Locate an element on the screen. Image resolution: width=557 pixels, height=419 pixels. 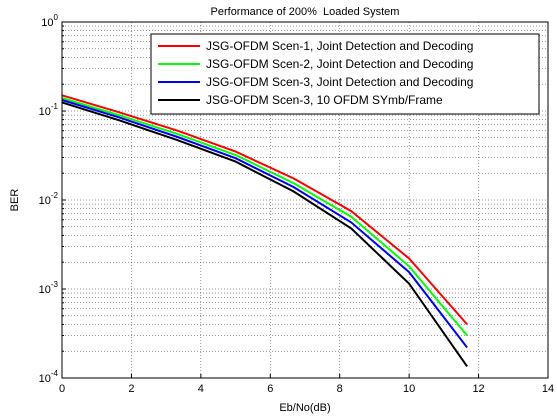
y-tick-label: 10⁻⁴ is located at coordinates (49, 377).